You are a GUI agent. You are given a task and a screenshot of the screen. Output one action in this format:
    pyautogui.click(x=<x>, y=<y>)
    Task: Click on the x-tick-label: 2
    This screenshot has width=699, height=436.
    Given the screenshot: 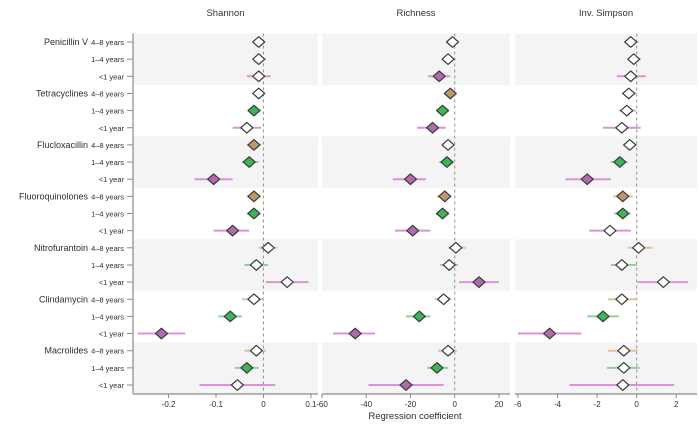 What is the action you would take?
    pyautogui.click(x=676, y=404)
    